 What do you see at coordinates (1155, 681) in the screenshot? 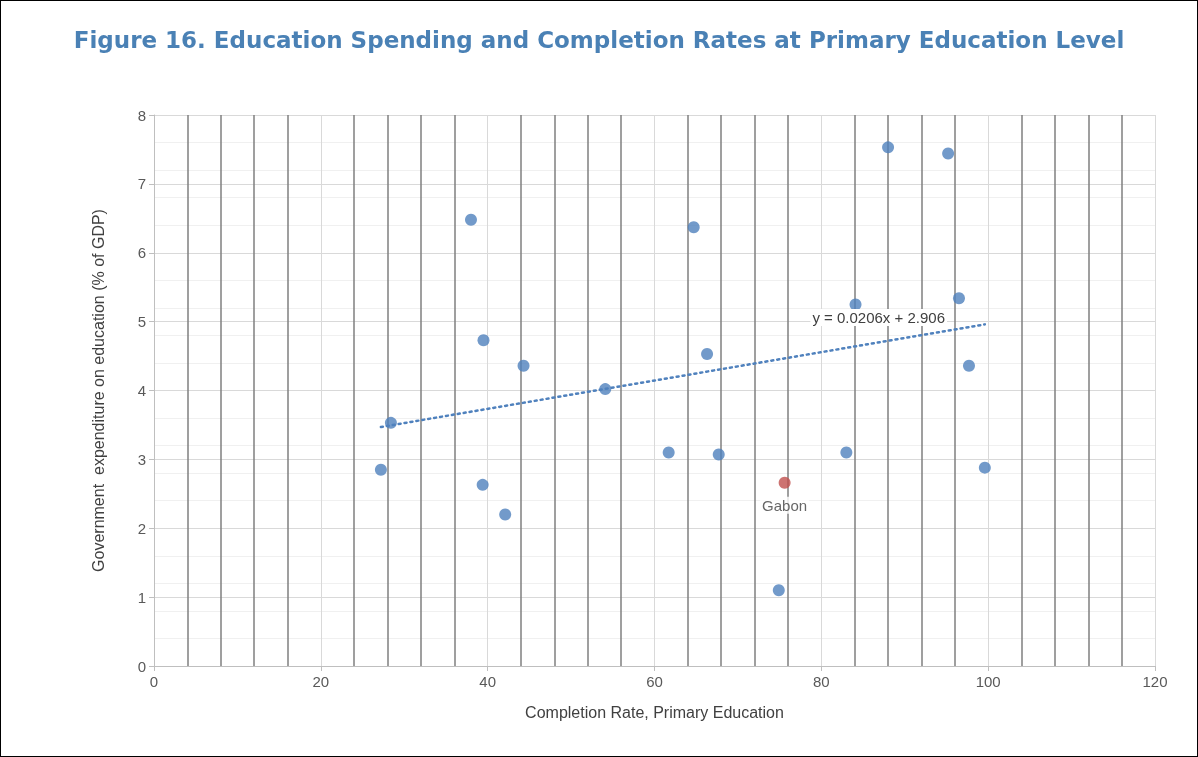
I see `x-tick-label: 120` at bounding box center [1155, 681].